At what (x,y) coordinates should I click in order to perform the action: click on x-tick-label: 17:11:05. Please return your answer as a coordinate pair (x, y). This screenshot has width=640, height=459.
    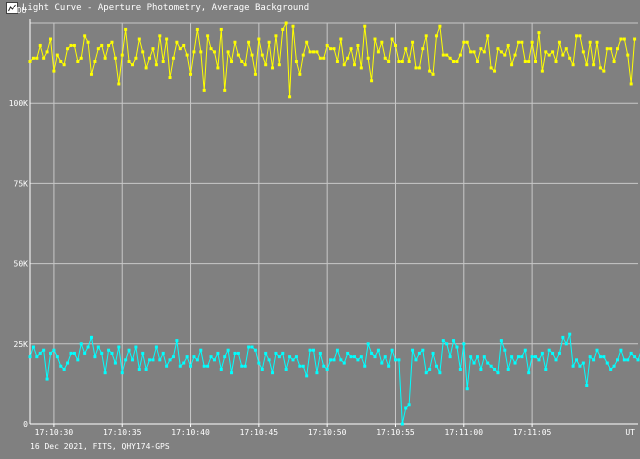
    Looking at the image, I should click on (532, 432).